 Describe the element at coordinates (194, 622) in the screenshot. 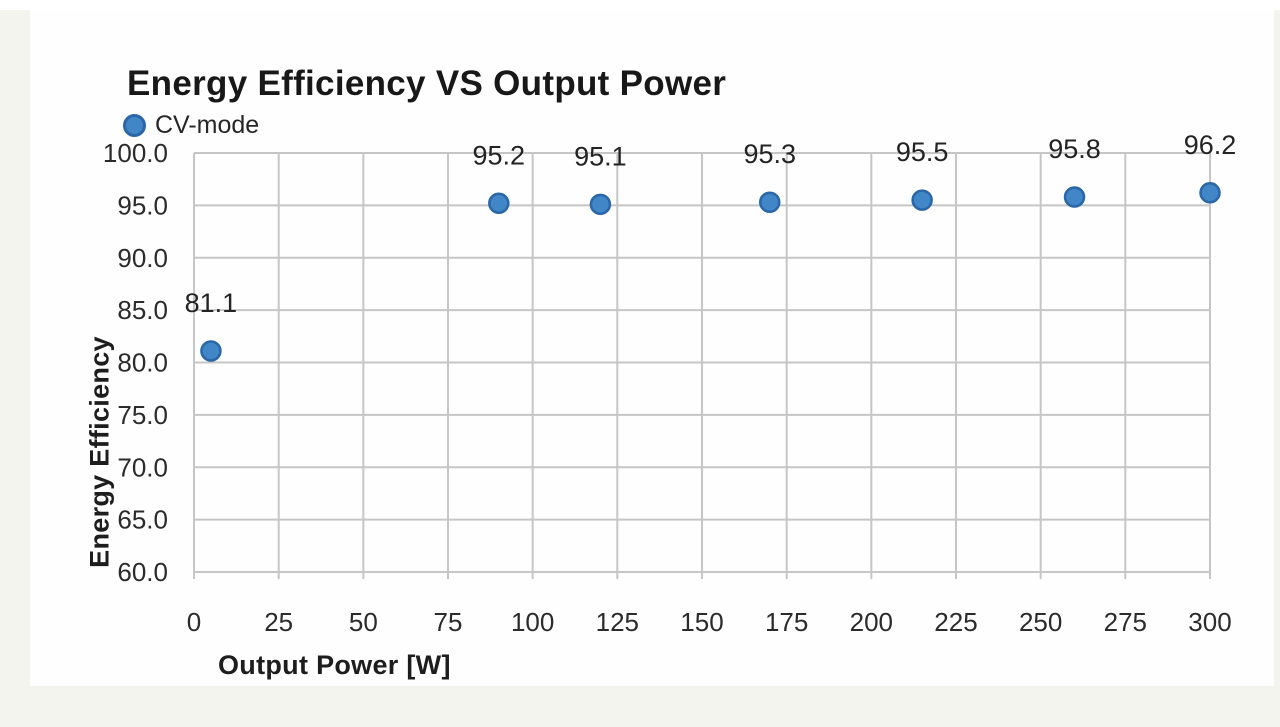

I see `x-tick-label: 0` at that location.